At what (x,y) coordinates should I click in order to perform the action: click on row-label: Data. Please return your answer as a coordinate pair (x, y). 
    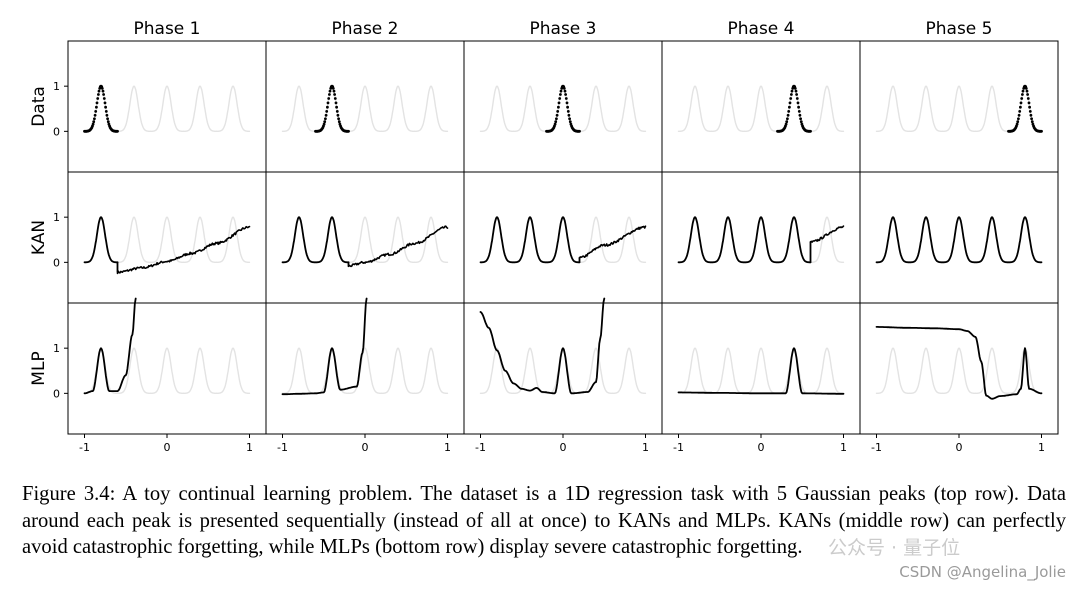
    Looking at the image, I should click on (39, 106).